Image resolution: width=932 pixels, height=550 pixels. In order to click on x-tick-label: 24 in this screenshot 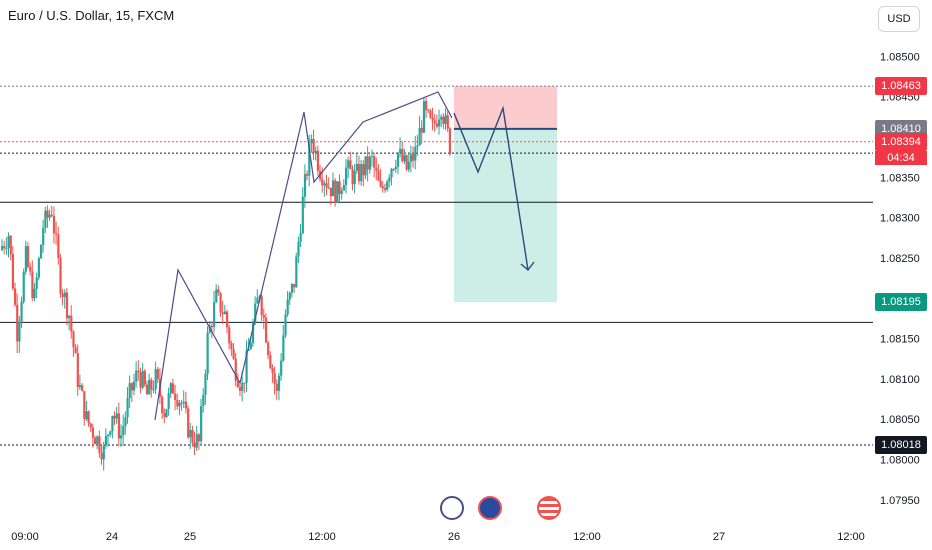, I will do `click(112, 537)`.